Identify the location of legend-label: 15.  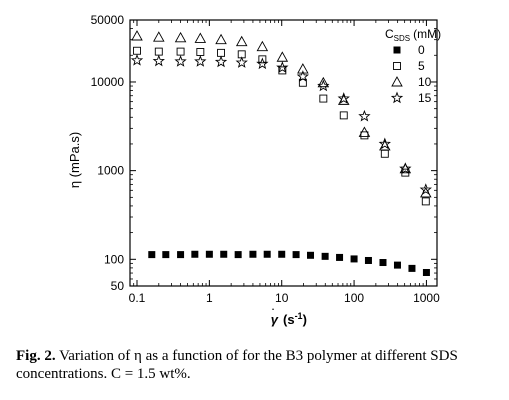
(425, 98).